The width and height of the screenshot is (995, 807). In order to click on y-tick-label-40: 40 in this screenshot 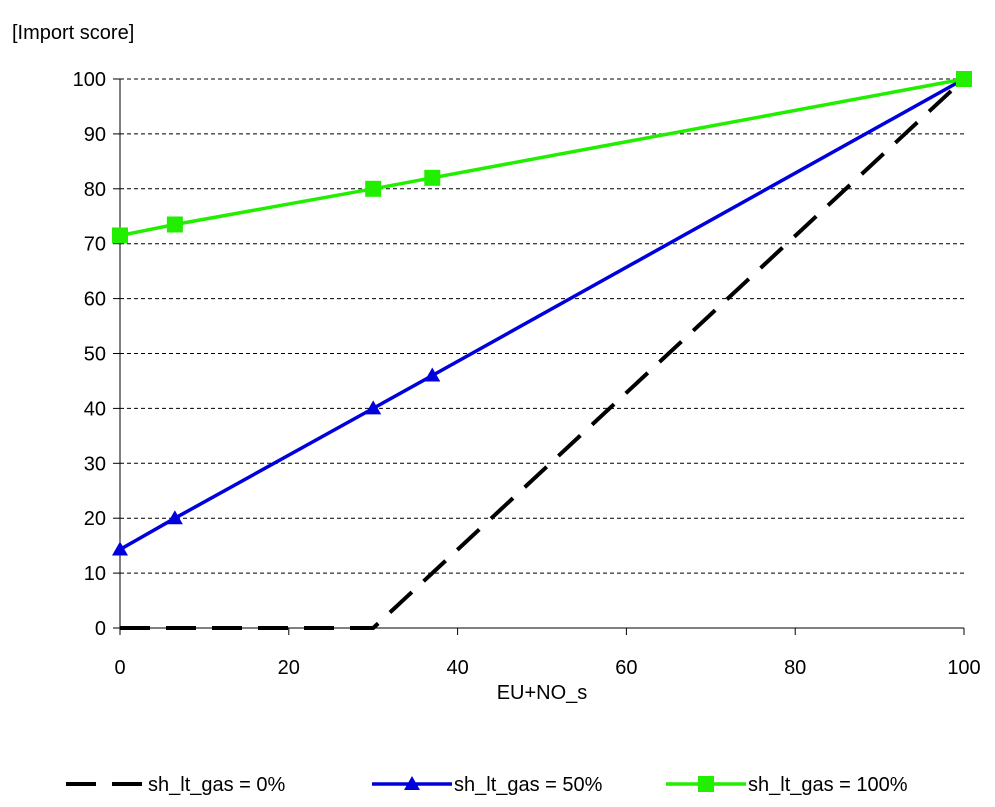, I will do `click(95, 409)`.